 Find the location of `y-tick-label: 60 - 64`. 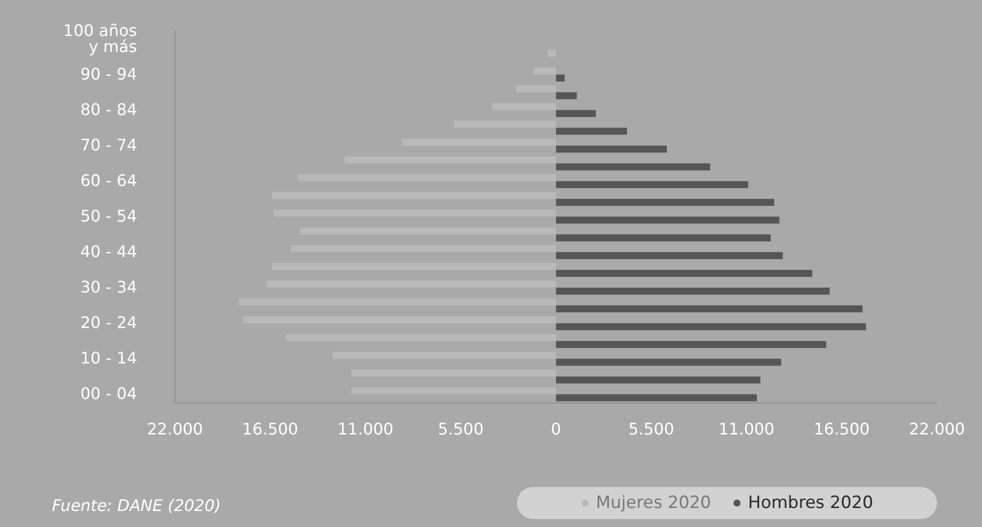

y-tick-label: 60 - 64 is located at coordinates (108, 180).